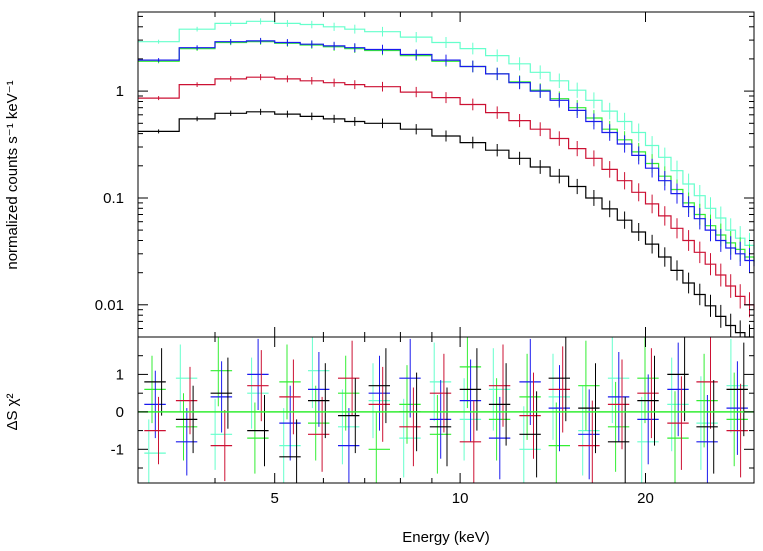 This screenshot has width=763, height=551. What do you see at coordinates (12, 174) in the screenshot?
I see `spectrum-y-axis-label: normalized counts s⁻¹ keV⁻¹` at bounding box center [12, 174].